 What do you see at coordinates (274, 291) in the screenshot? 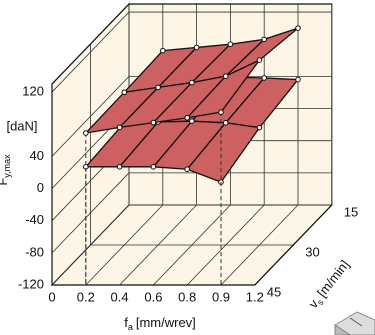
I see `depth-tick-label: 45` at bounding box center [274, 291].